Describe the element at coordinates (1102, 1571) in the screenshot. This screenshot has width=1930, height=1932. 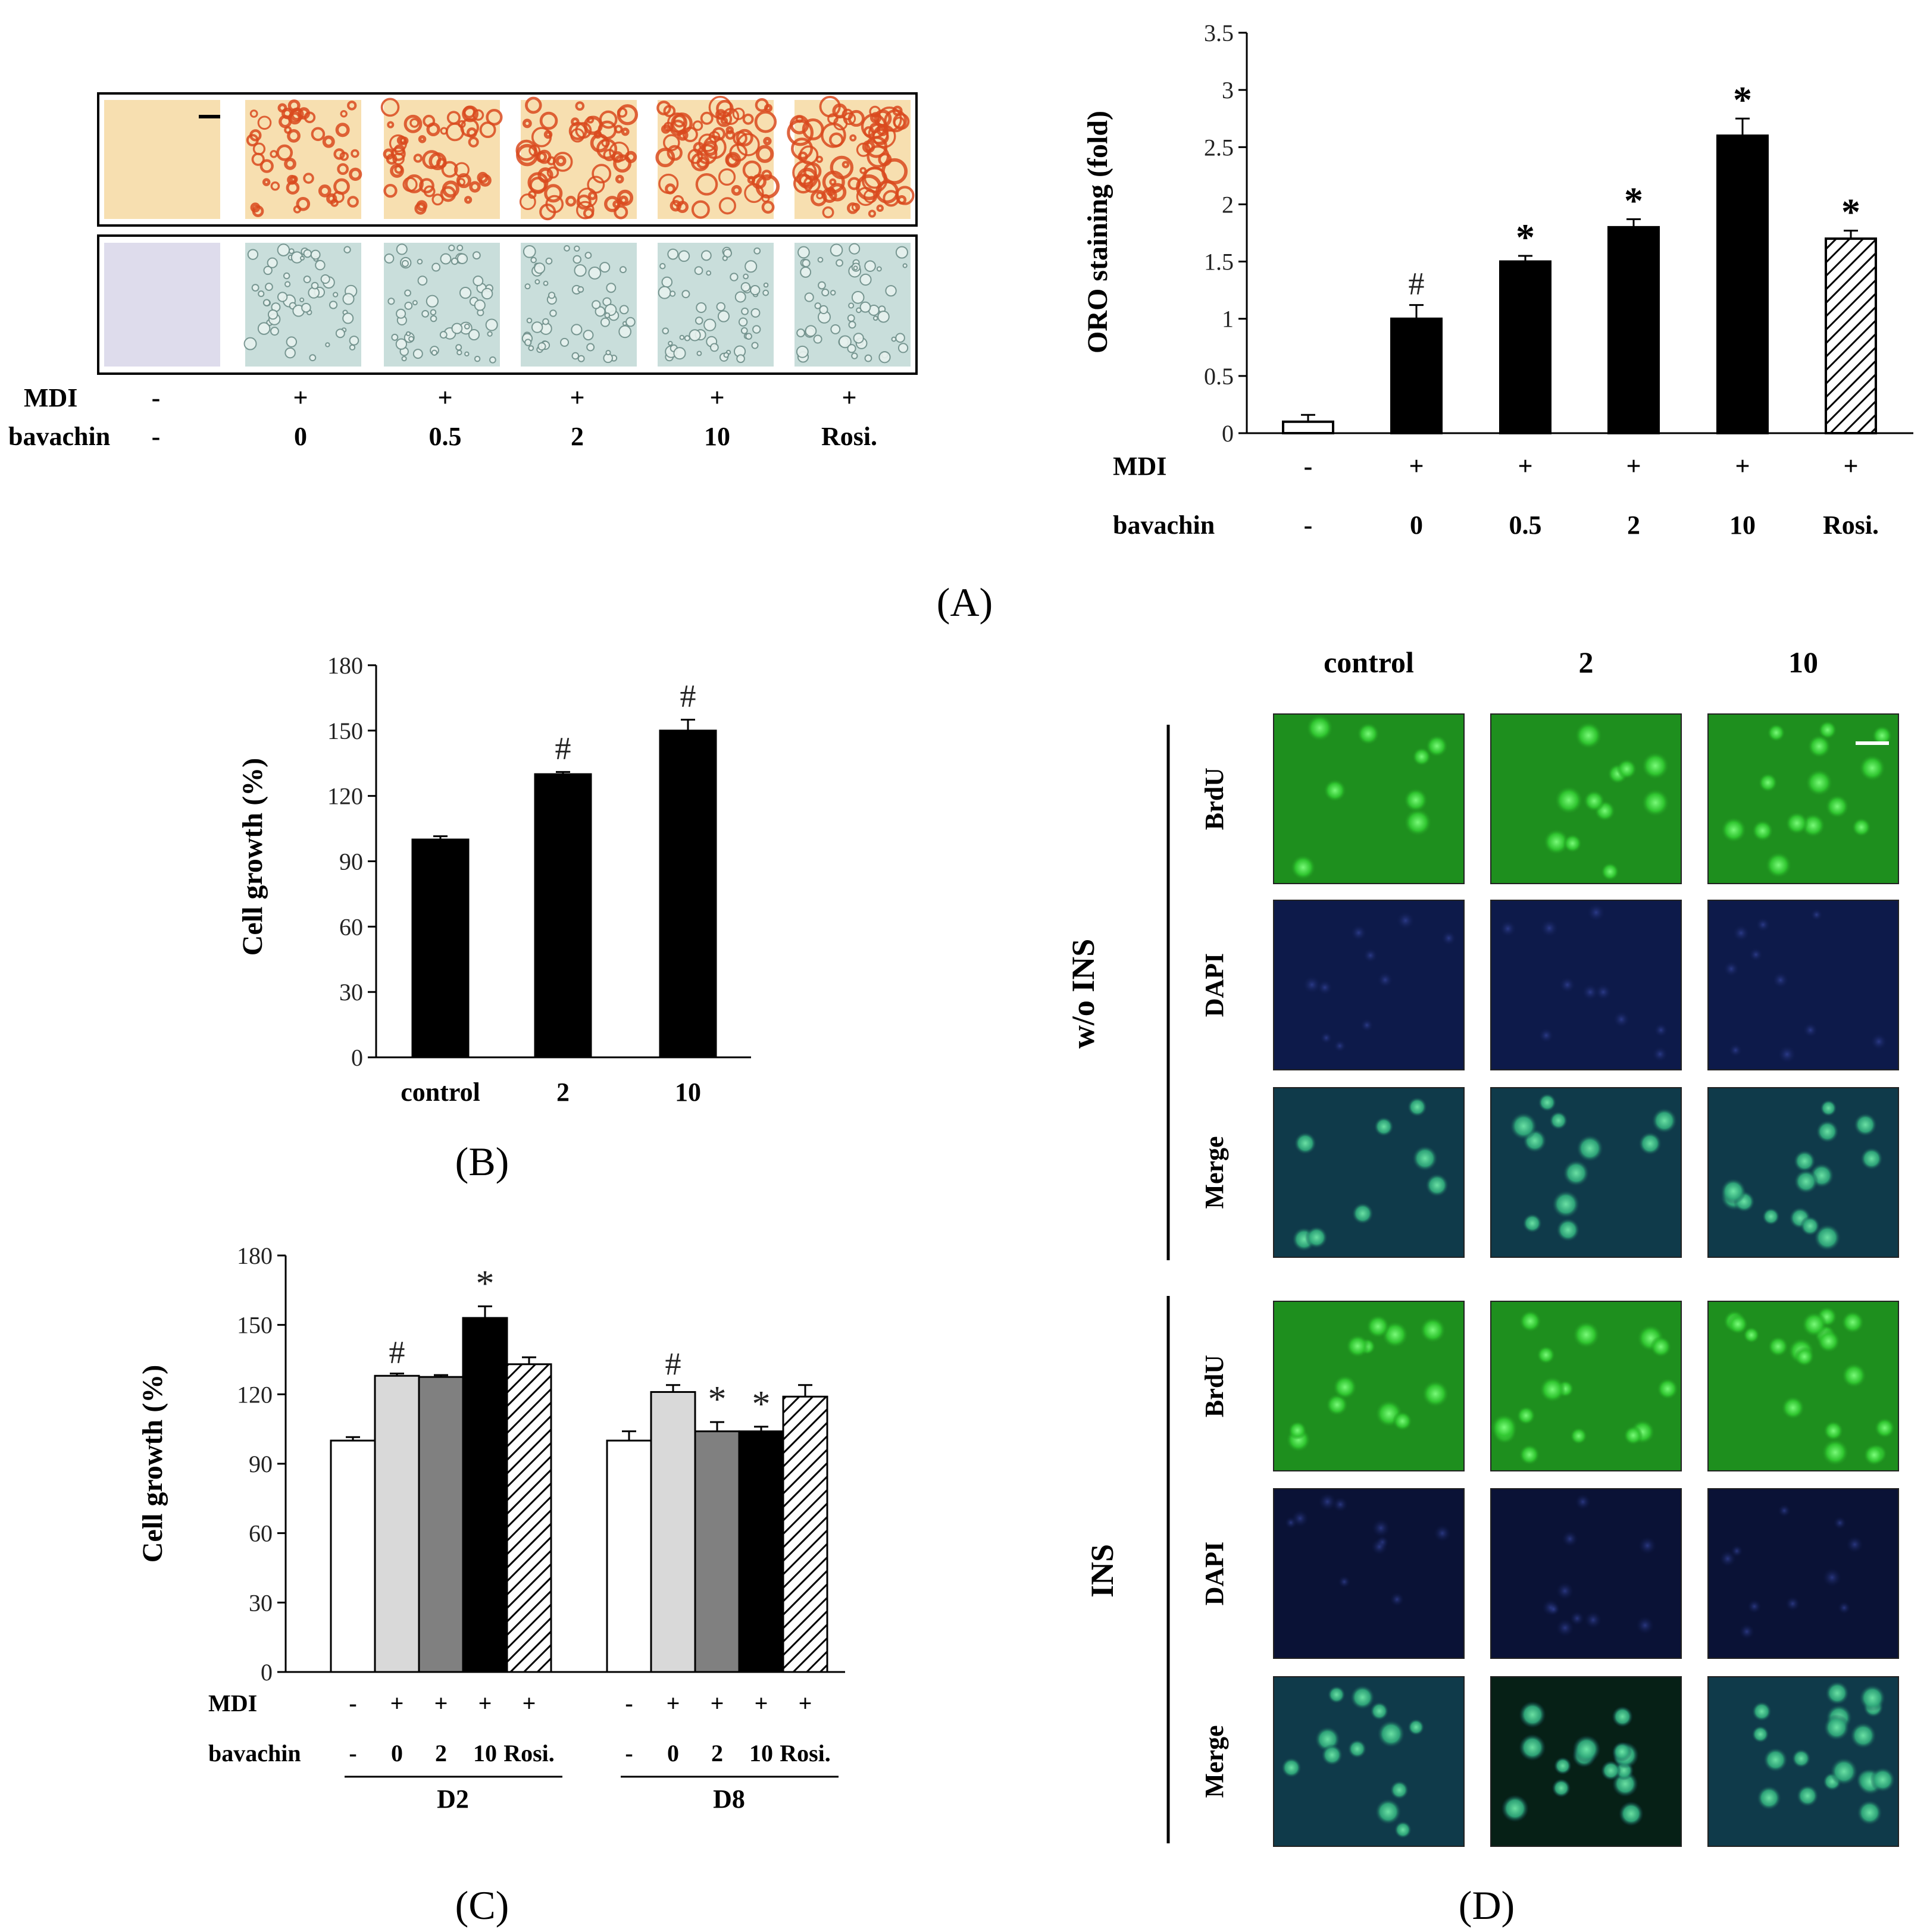
I see `group-label: INS` at that location.